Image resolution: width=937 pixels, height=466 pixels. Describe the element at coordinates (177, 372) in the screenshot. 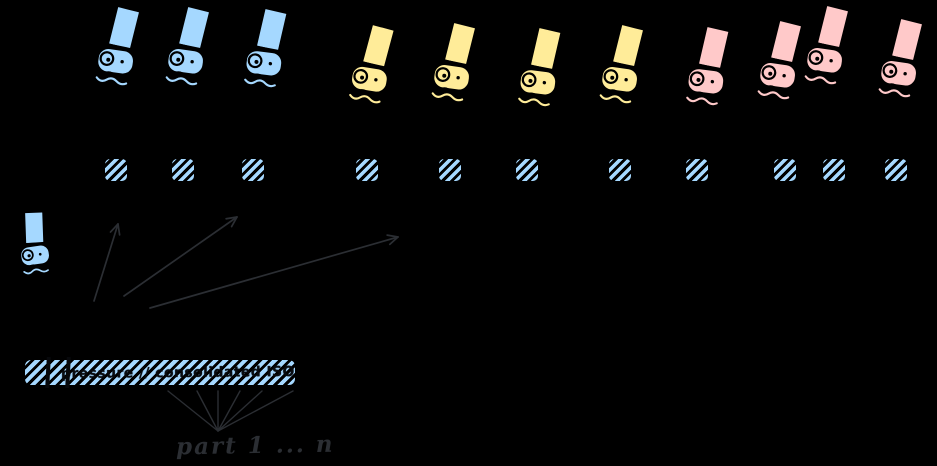

I see `source-bar-label: pressure // consolidated ISO` at that location.